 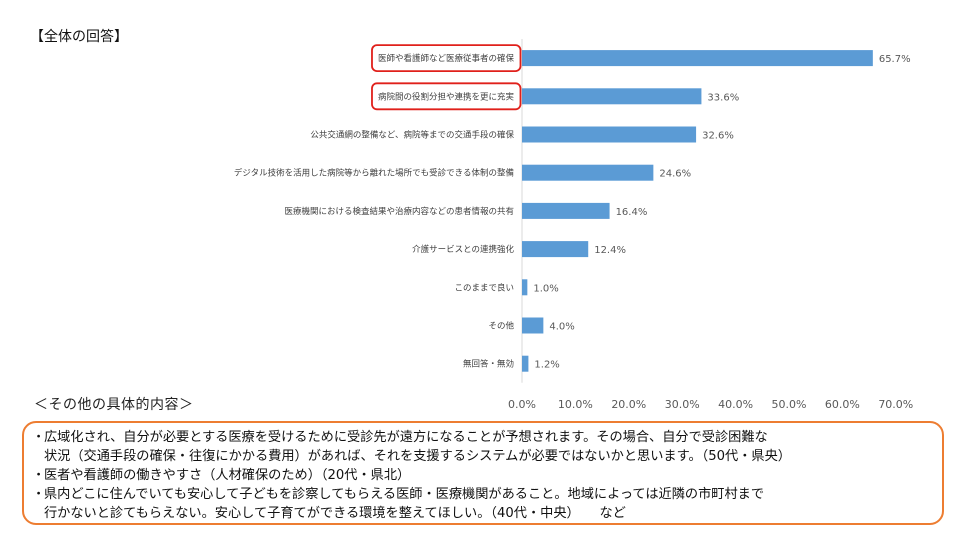 I want to click on category-label: 介護サービスとの連携強化, so click(x=463, y=249).